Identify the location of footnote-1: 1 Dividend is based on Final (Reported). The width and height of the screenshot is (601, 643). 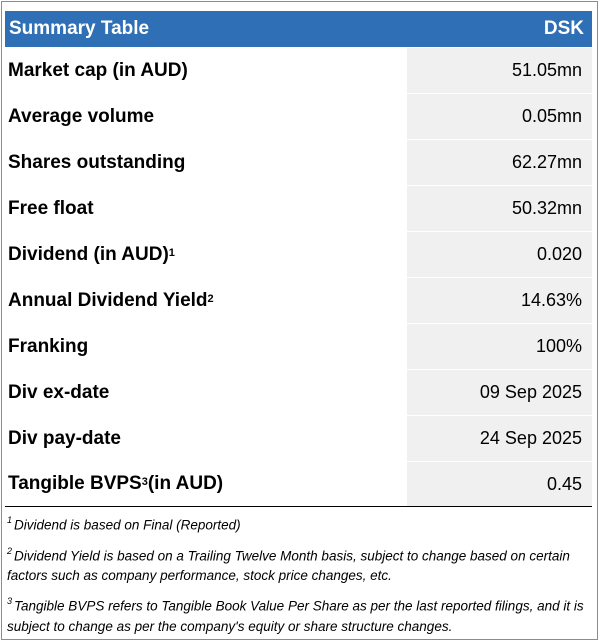
(124, 524).